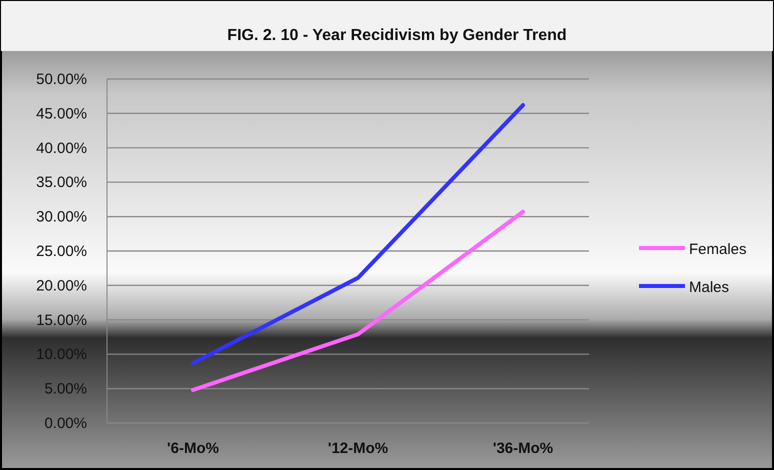 This screenshot has height=470, width=774. Describe the element at coordinates (358, 448) in the screenshot. I see `x-tick-label: '12-Mo%` at that location.